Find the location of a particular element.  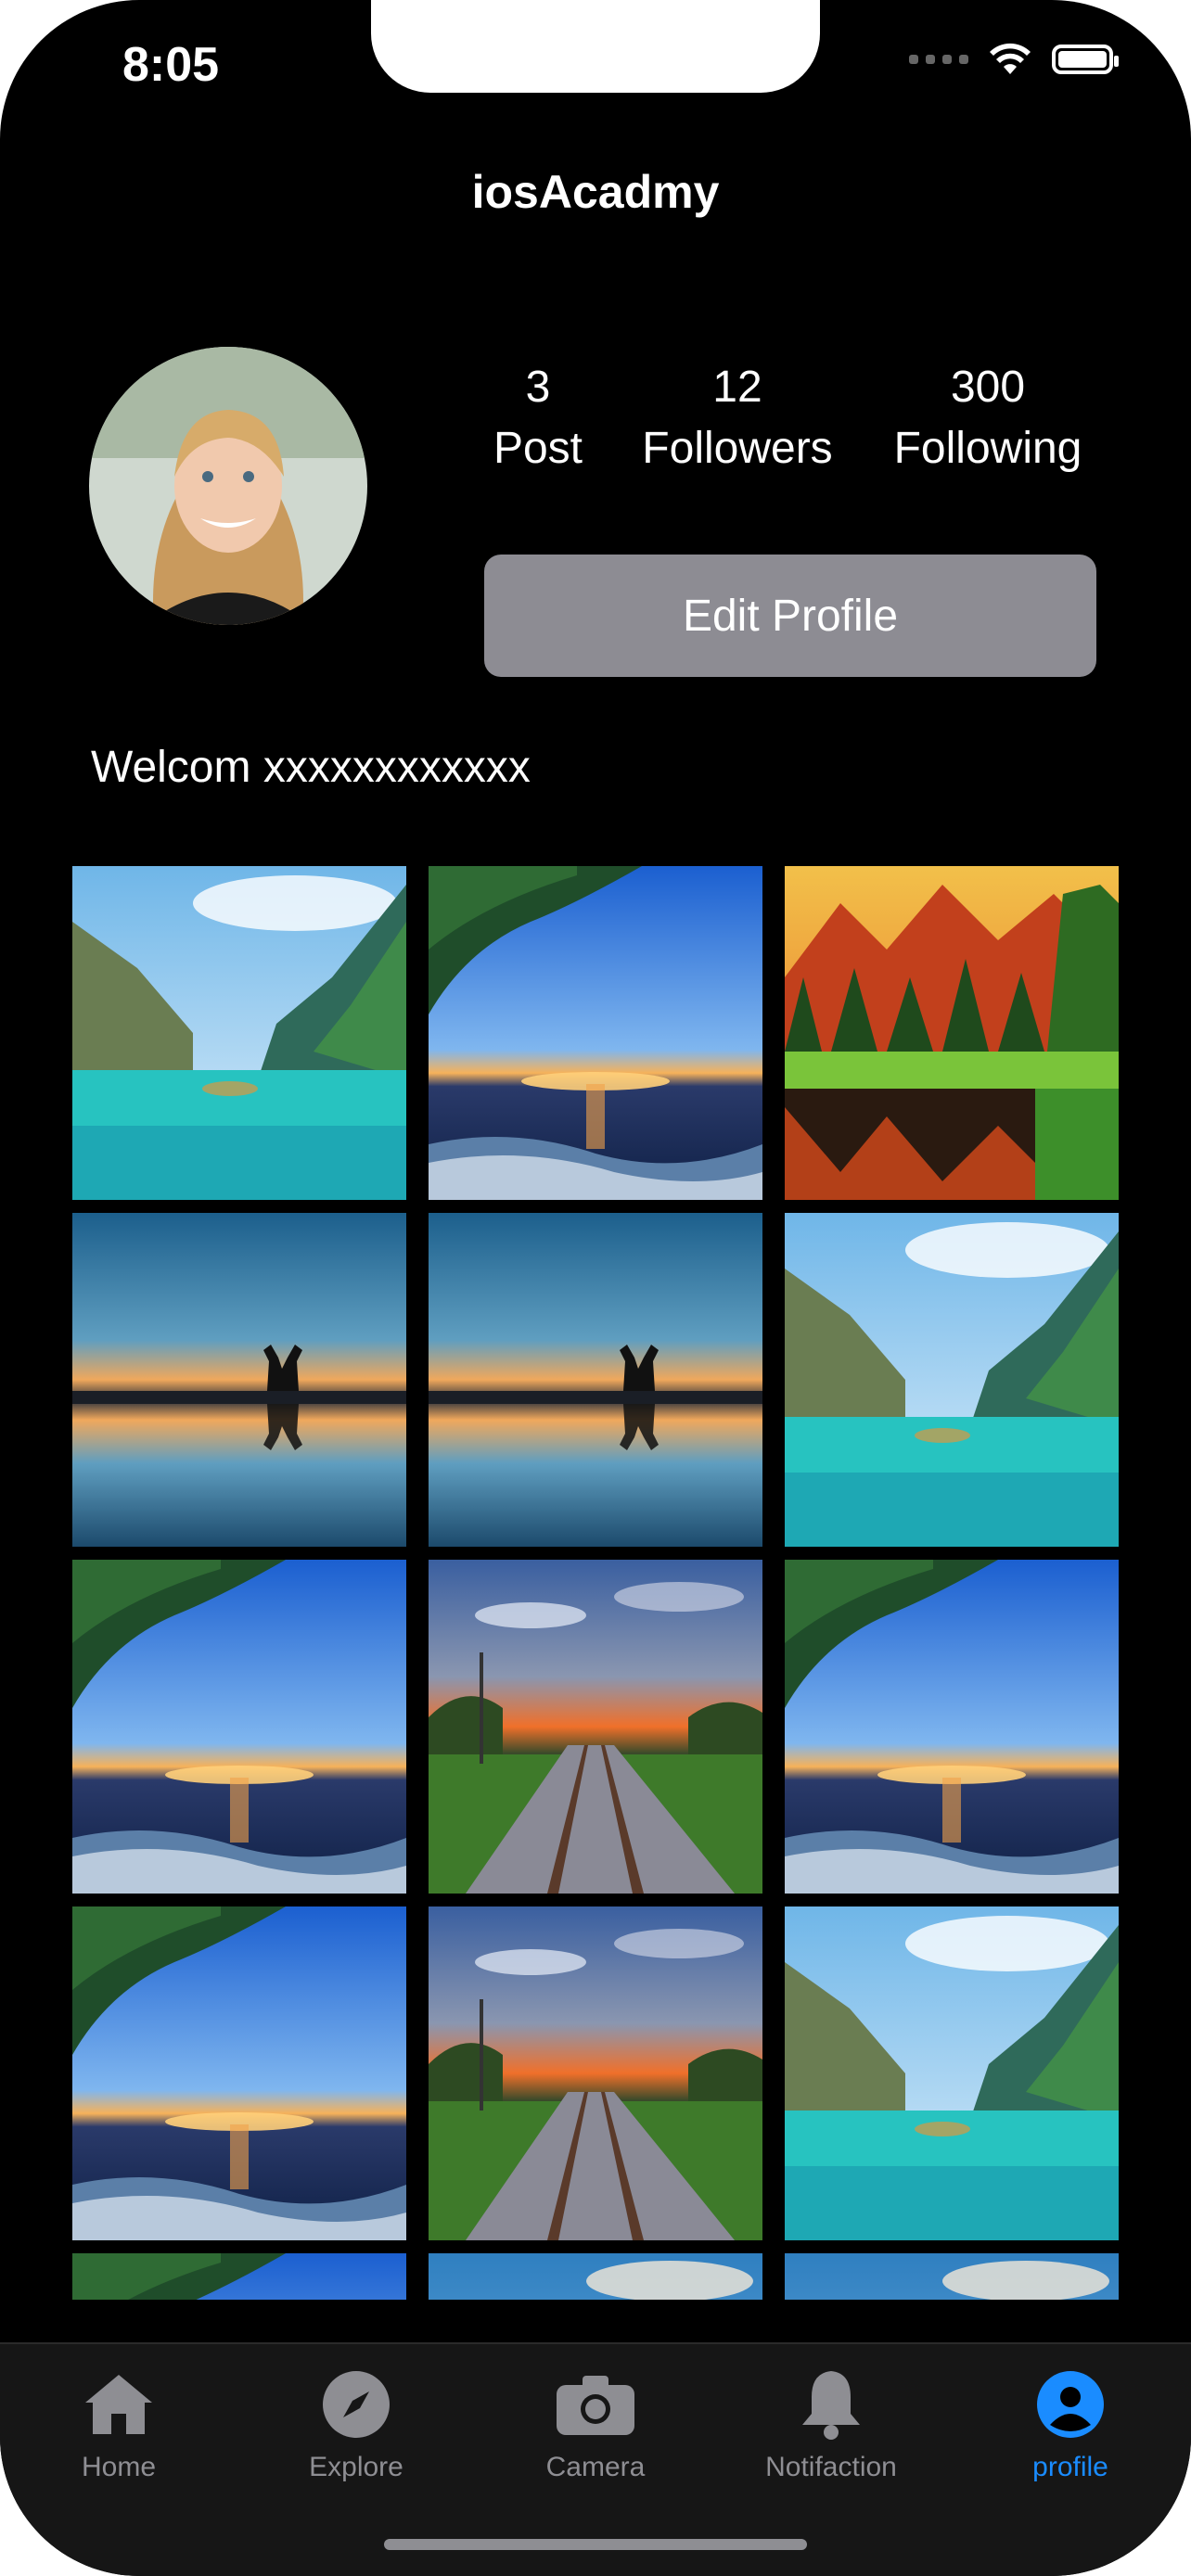

tab-home-label: Home is located at coordinates (119, 2467).